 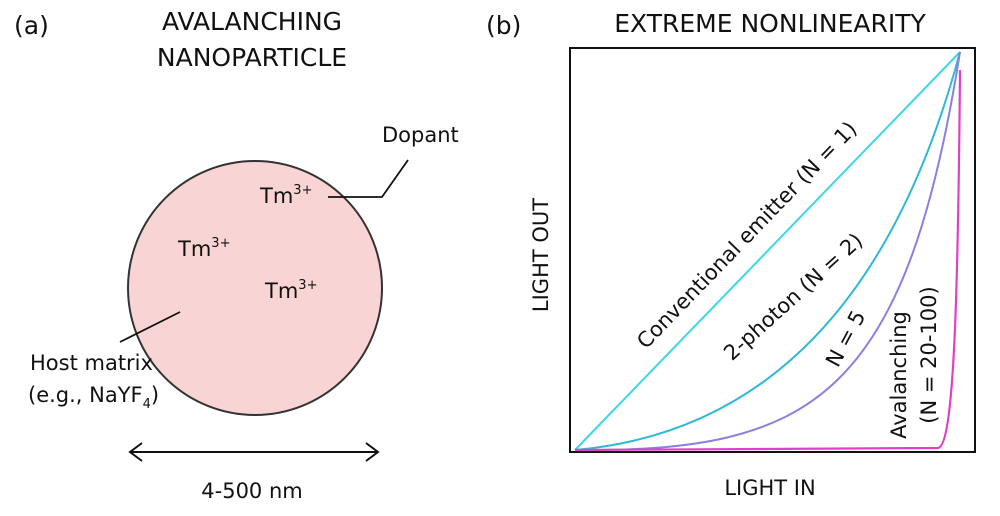 I want to click on curve-label: Conventional emitter (N = 1), so click(x=746, y=235).